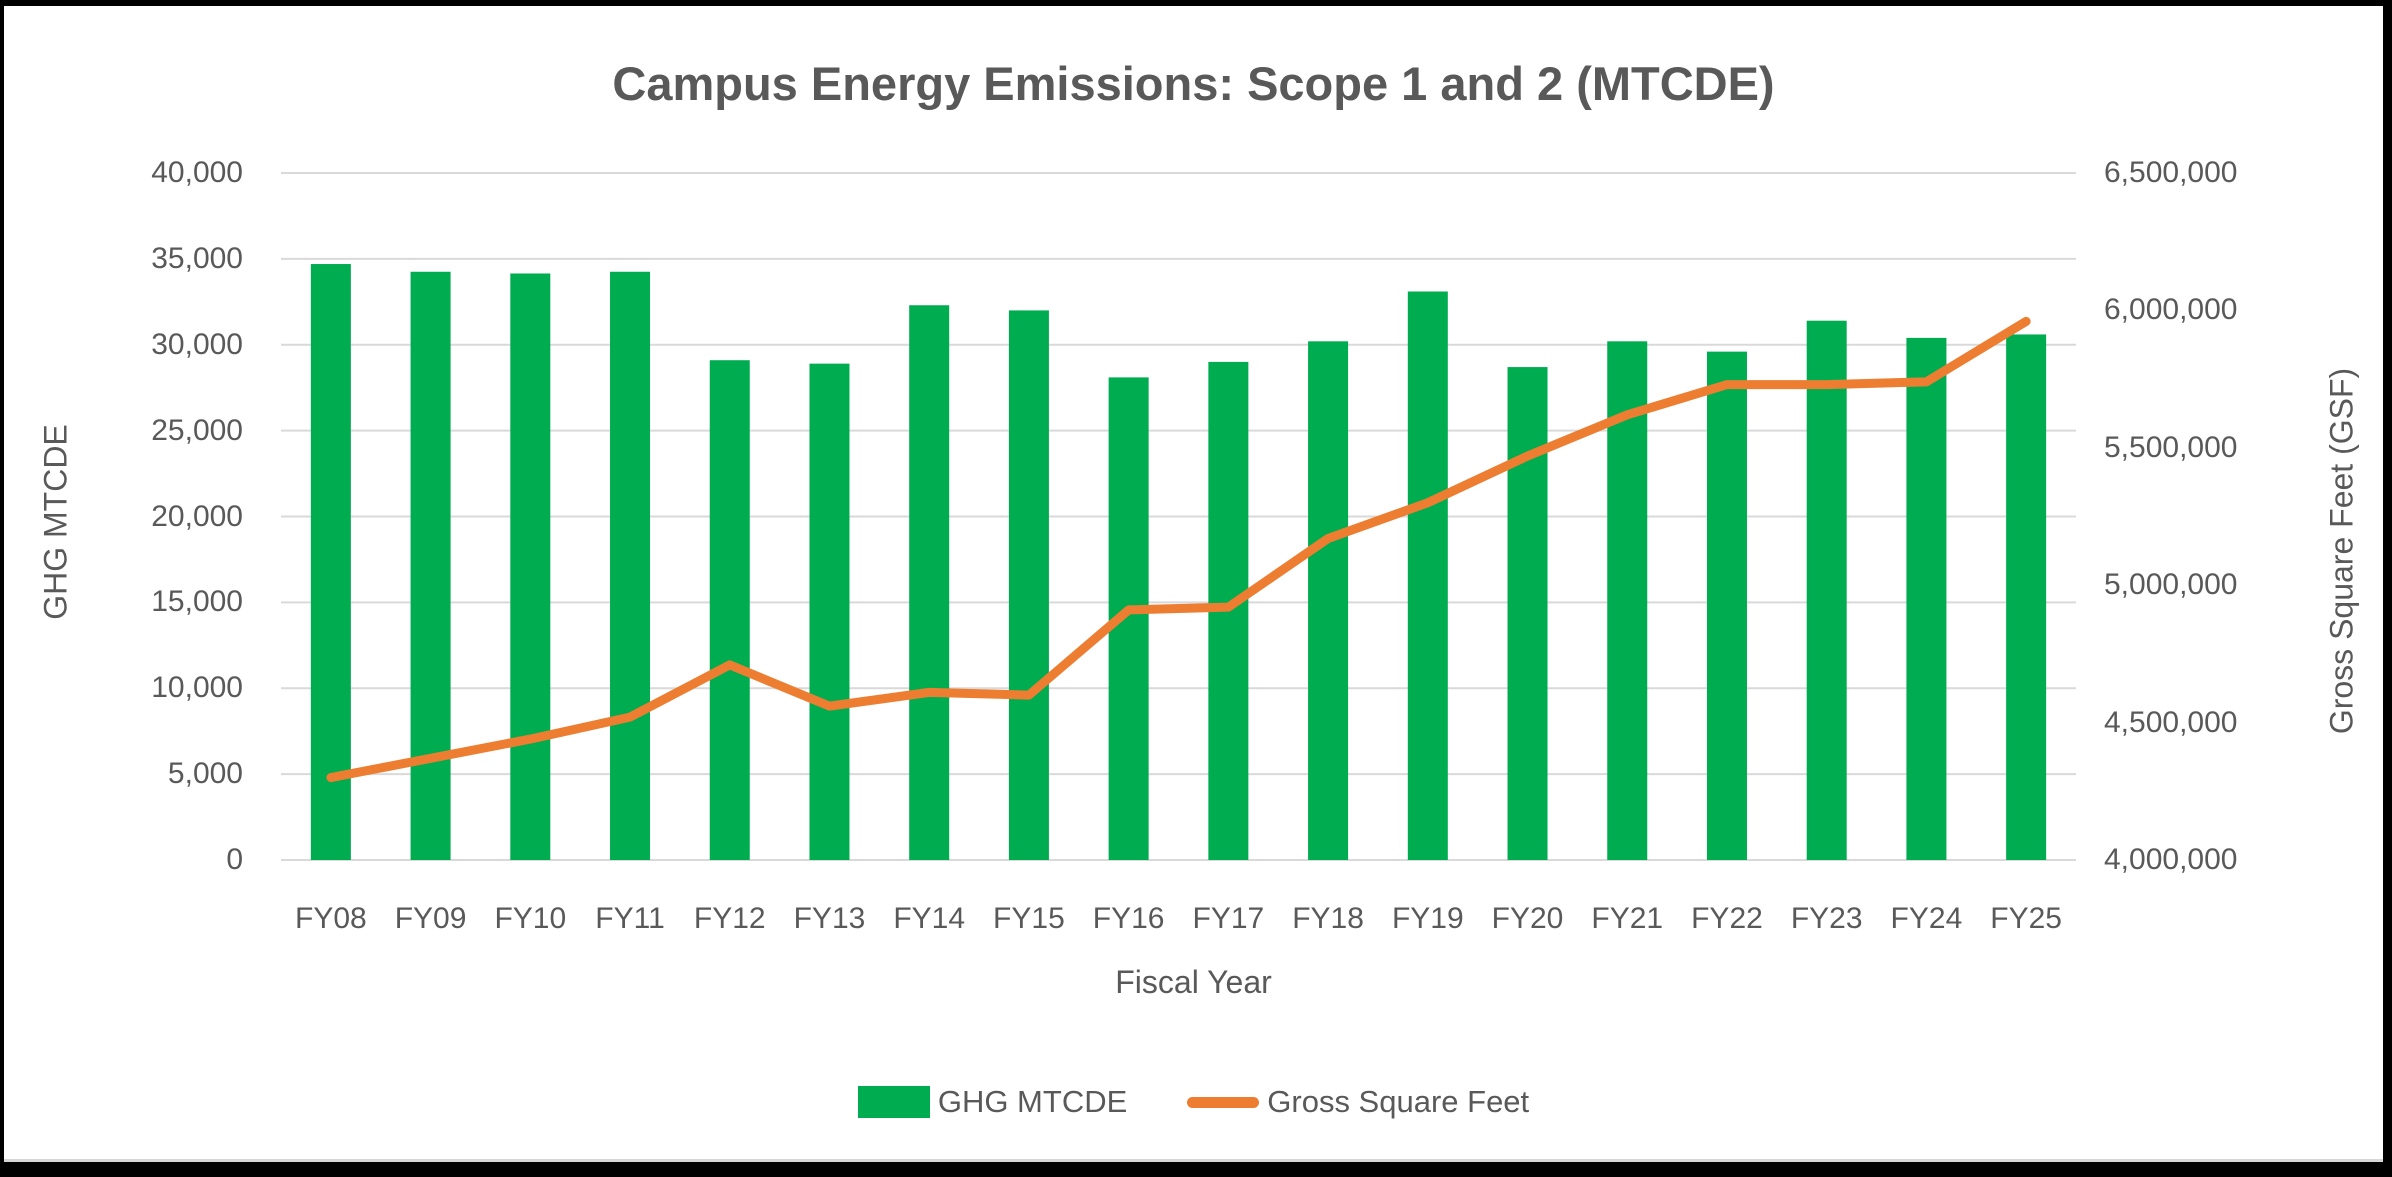 This screenshot has width=2392, height=1177. What do you see at coordinates (1826, 590) in the screenshot?
I see `bar-FY23` at bounding box center [1826, 590].